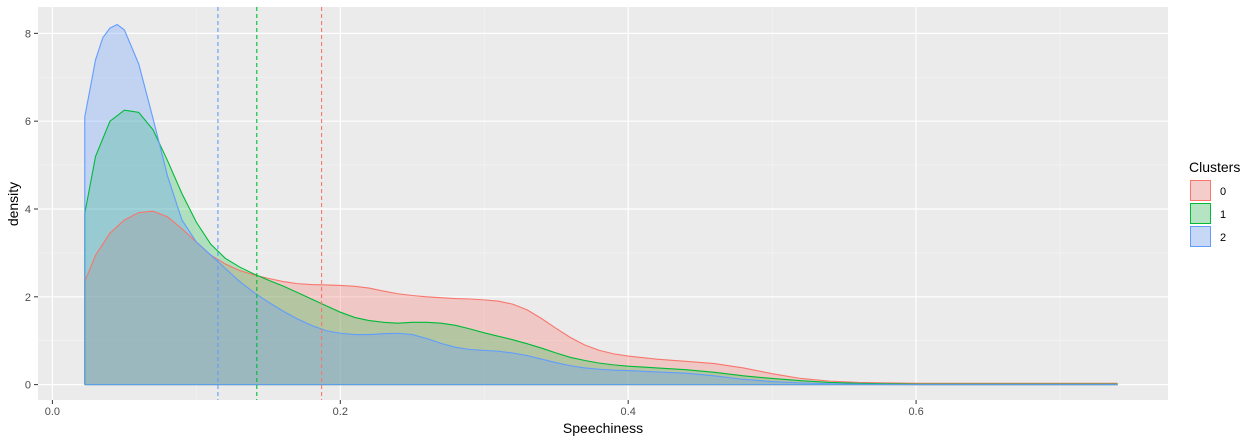 Image resolution: width=1258 pixels, height=443 pixels. What do you see at coordinates (484, 409) in the screenshot?
I see `x-axis: 0.0 0.2 0.4 0.6` at bounding box center [484, 409].